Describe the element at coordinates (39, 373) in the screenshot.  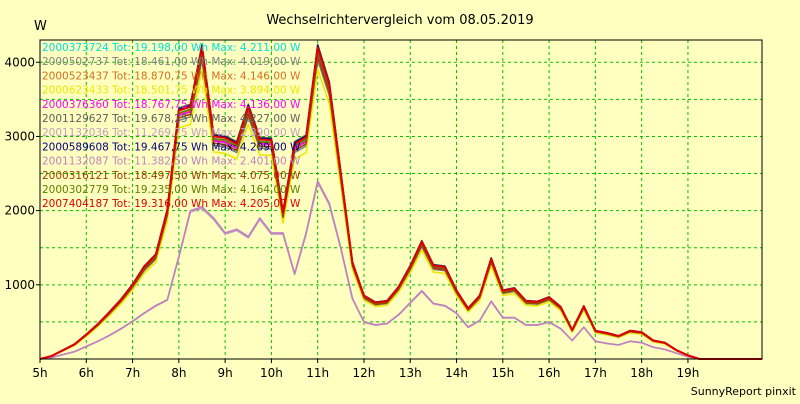
I see `x-tick-label: 5h` at that location.